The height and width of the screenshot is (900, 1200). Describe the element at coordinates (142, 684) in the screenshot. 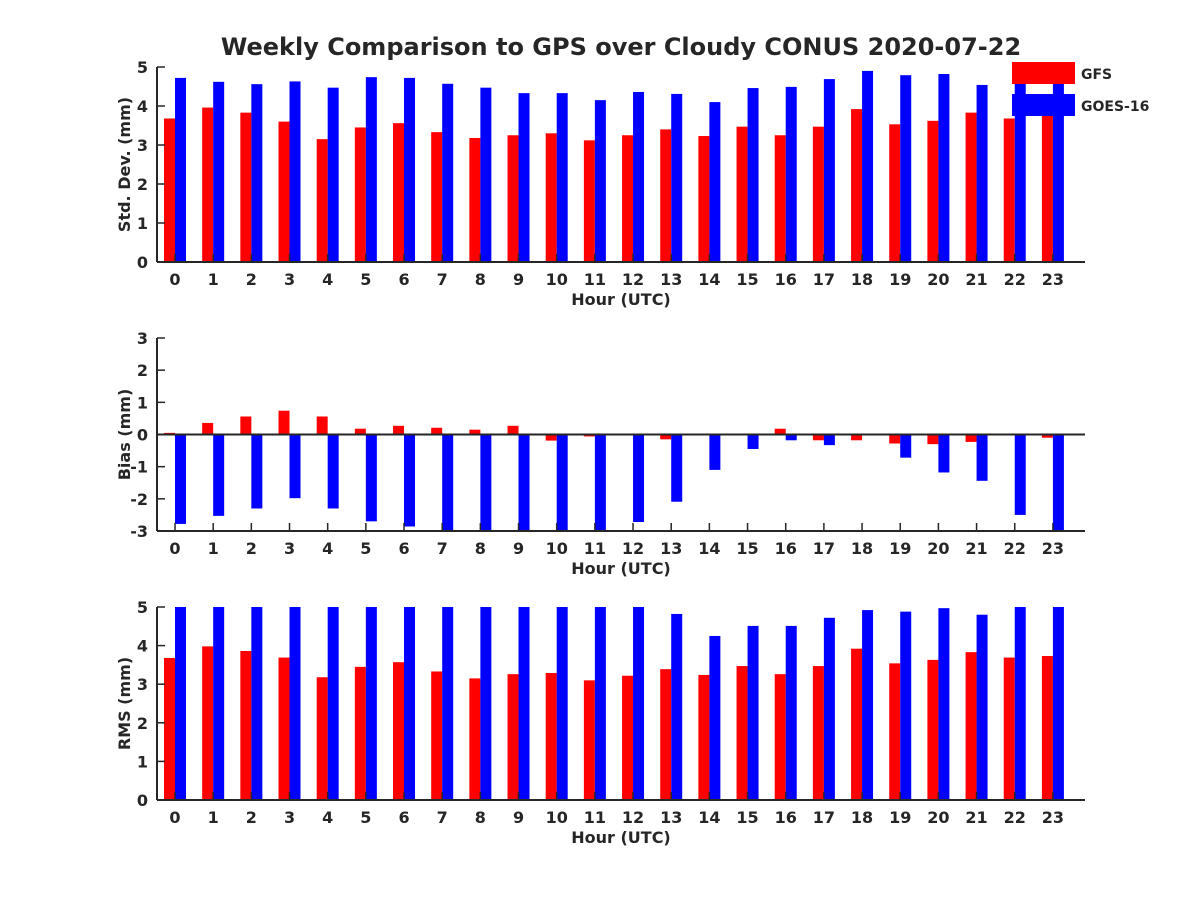

I see `y-tick-label: 3` at that location.